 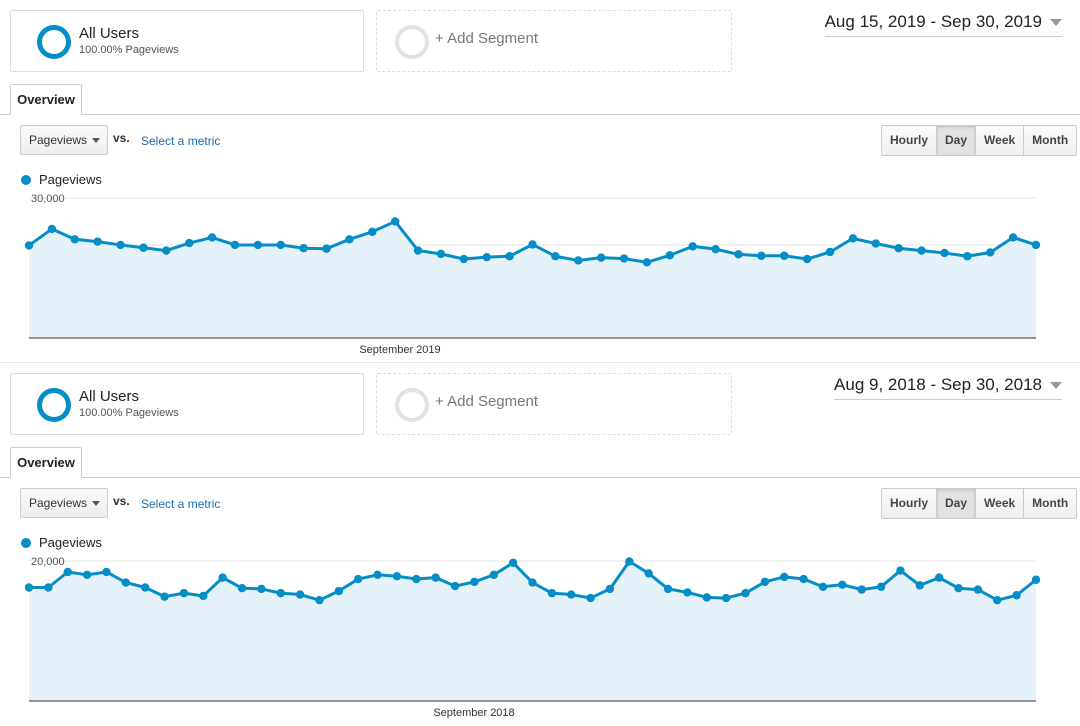 What do you see at coordinates (486, 38) in the screenshot?
I see `add-segment-label: + Add Segment` at bounding box center [486, 38].